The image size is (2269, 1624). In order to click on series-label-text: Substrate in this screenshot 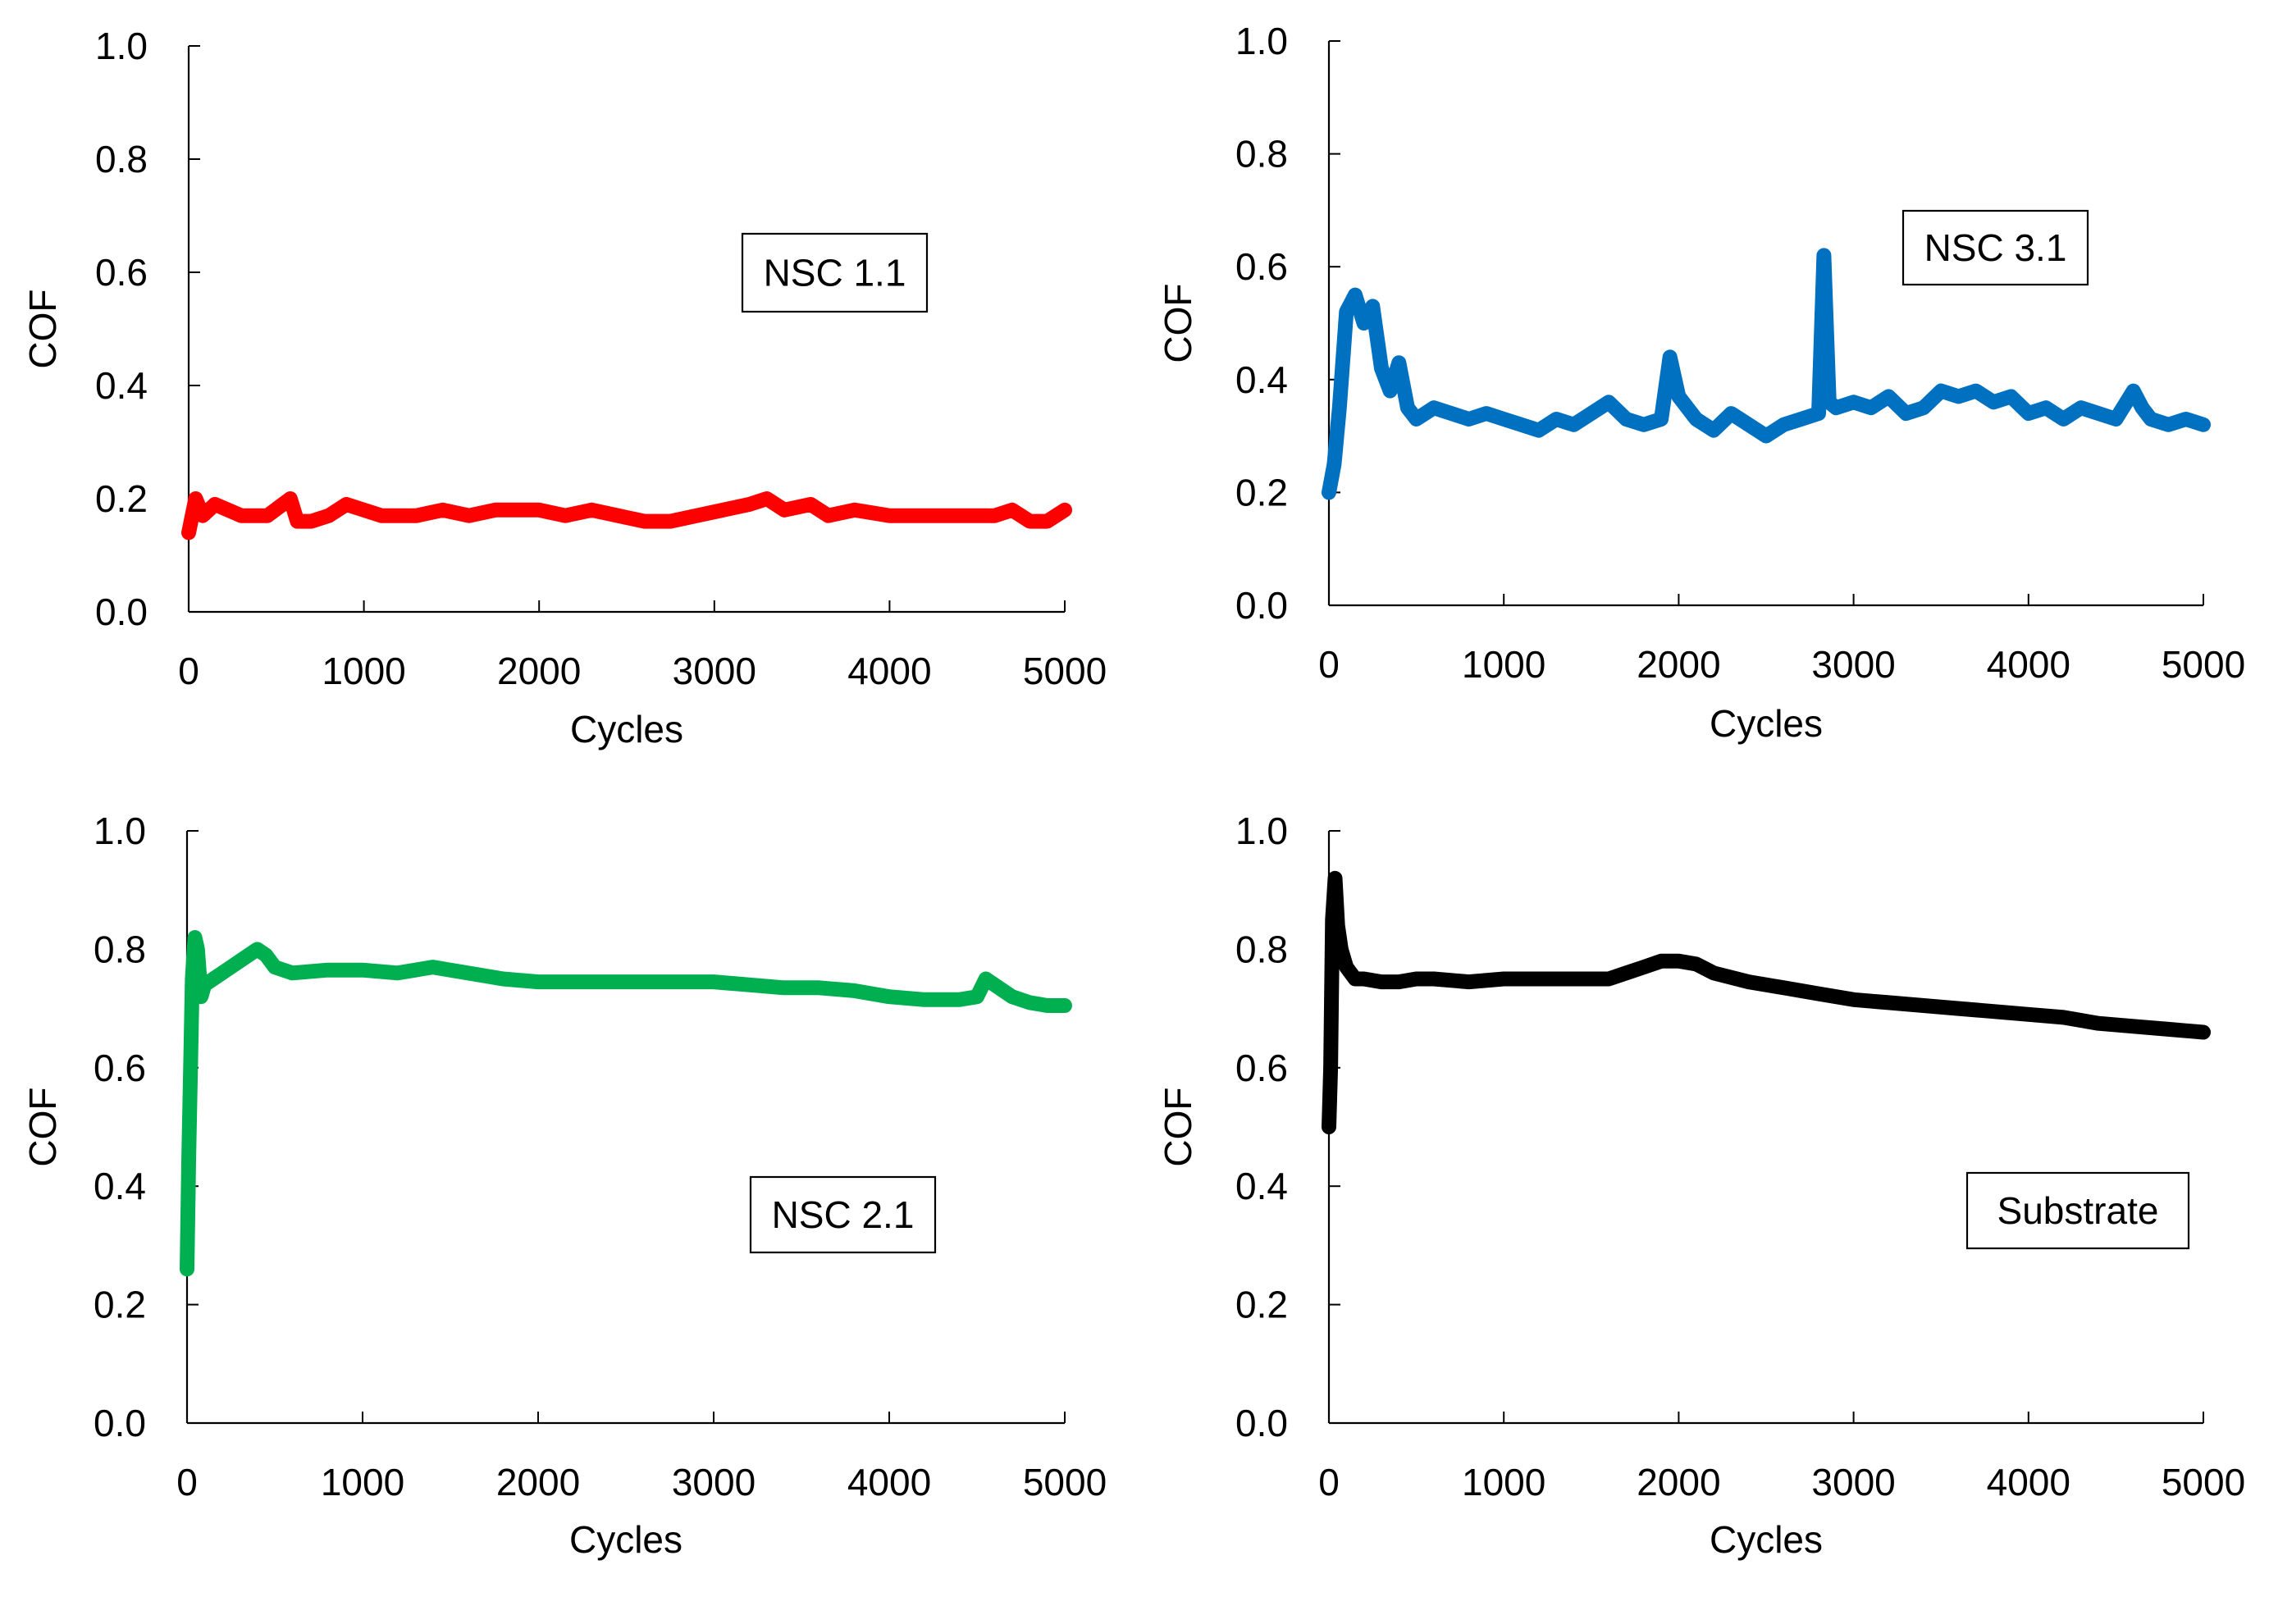, I will do `click(2078, 1210)`.